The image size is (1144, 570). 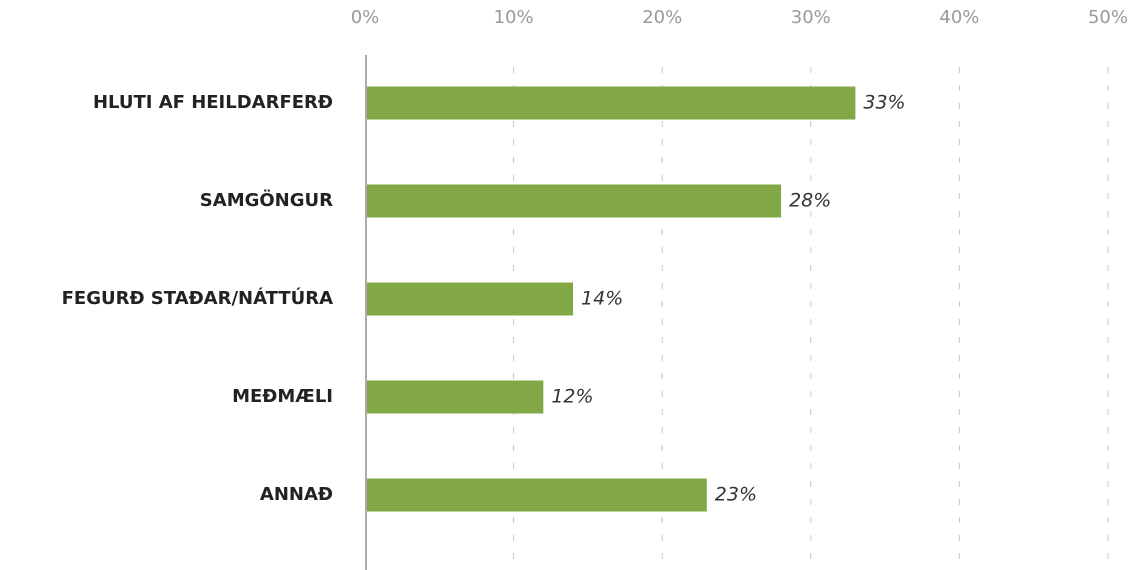 What do you see at coordinates (959, 17) in the screenshot?
I see `x-tick-label: 40%` at bounding box center [959, 17].